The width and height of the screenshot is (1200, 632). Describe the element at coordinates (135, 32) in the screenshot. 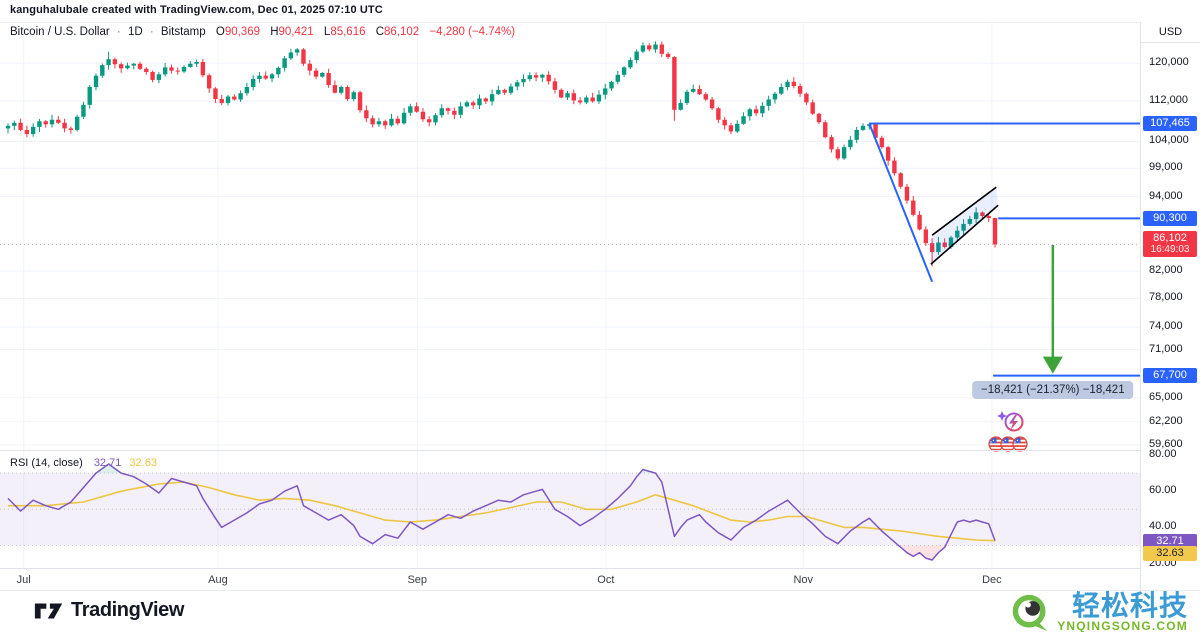

I see `interval-label: 1D` at that location.